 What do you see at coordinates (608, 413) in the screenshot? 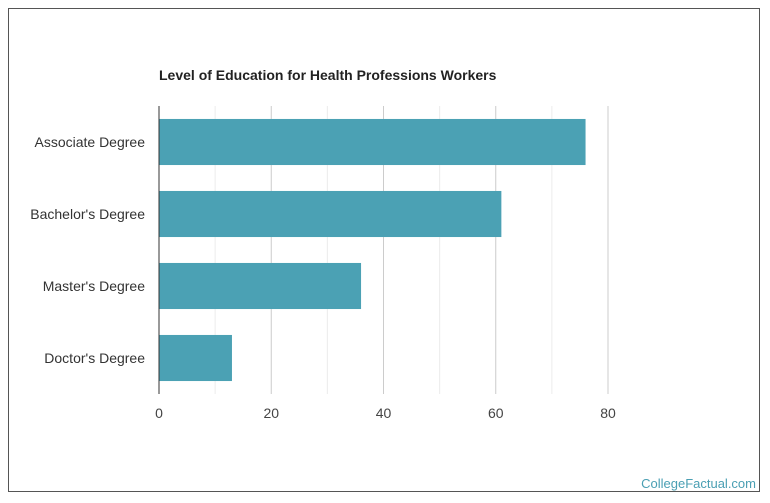
I see `x-tick-label: 80` at bounding box center [608, 413].